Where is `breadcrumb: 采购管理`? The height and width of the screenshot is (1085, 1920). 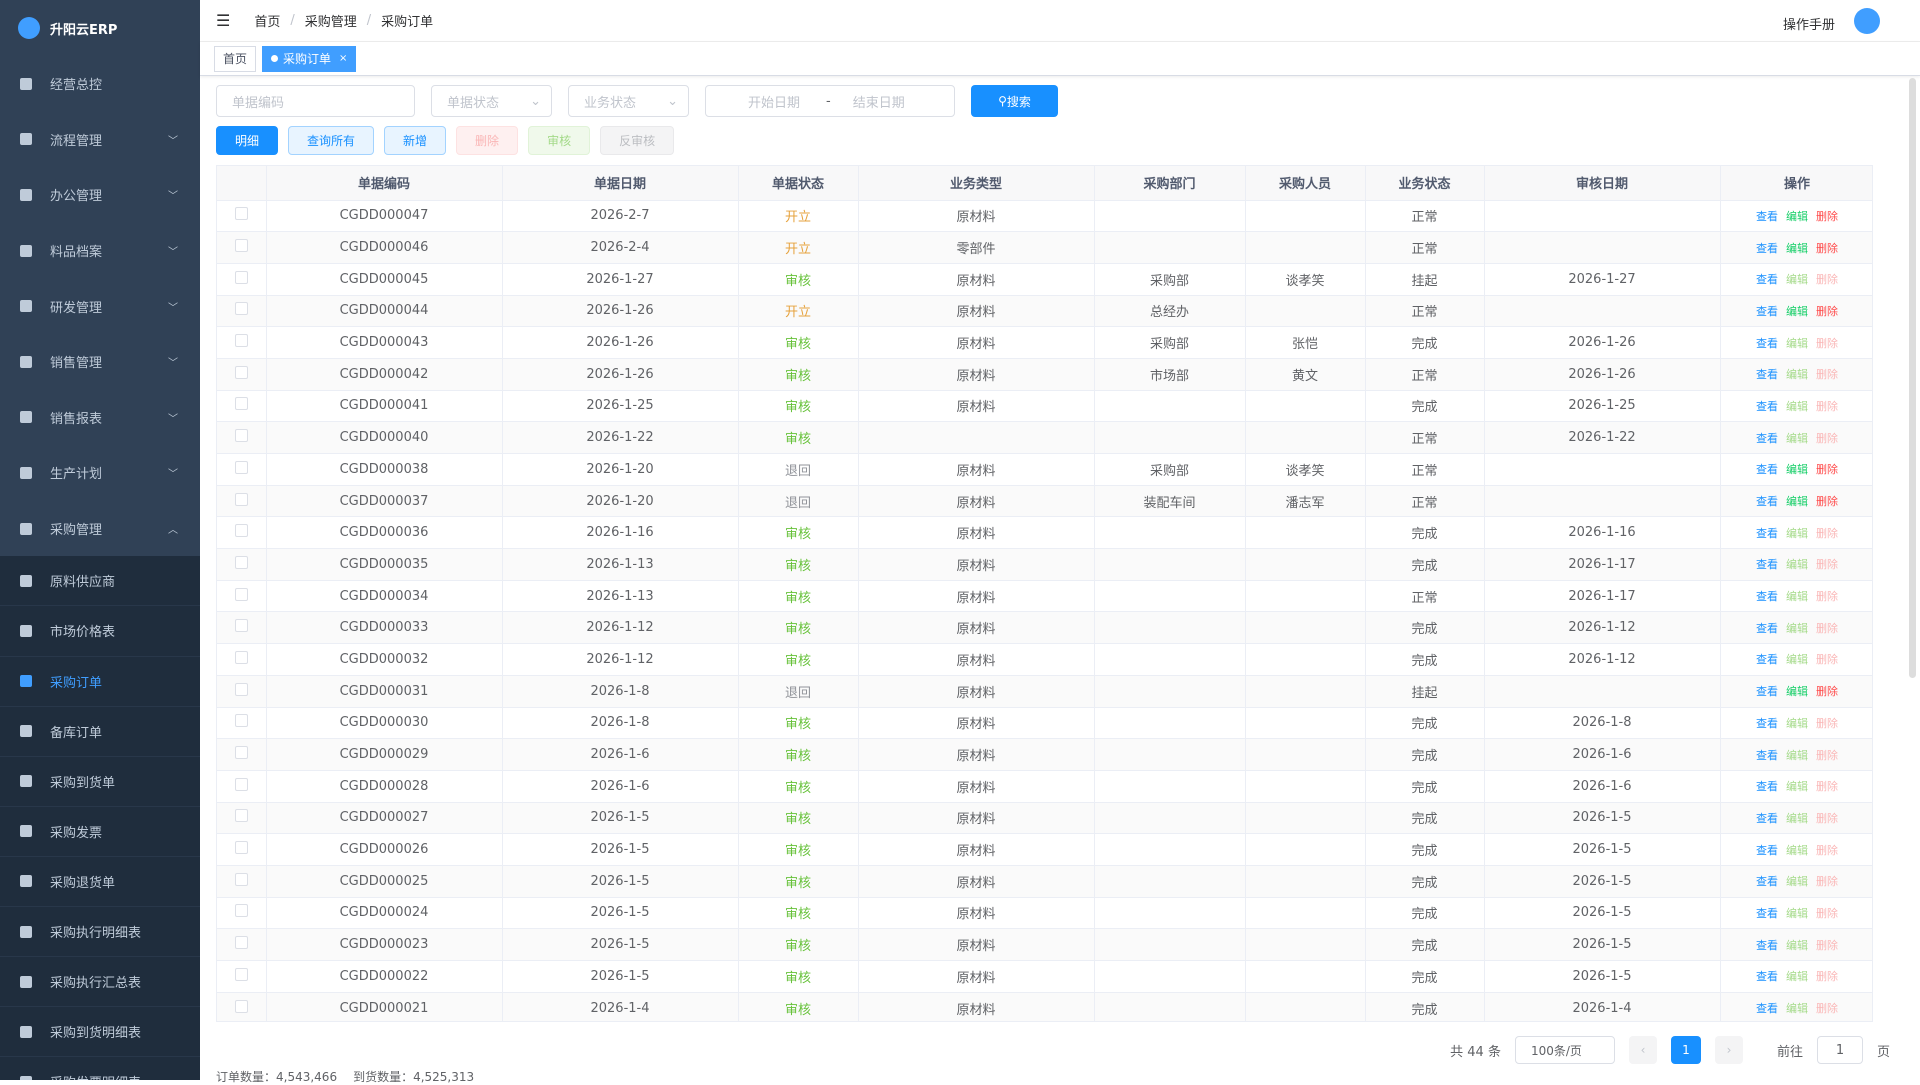 breadcrumb: 采购管理 is located at coordinates (330, 22).